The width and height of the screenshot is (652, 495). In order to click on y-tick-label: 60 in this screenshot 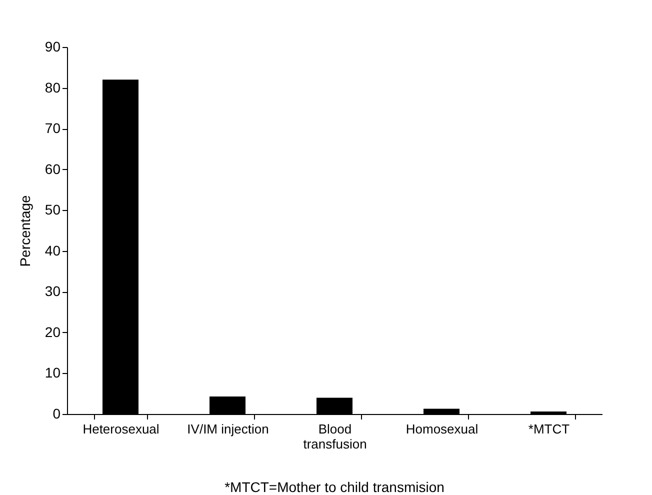, I will do `click(52, 168)`.